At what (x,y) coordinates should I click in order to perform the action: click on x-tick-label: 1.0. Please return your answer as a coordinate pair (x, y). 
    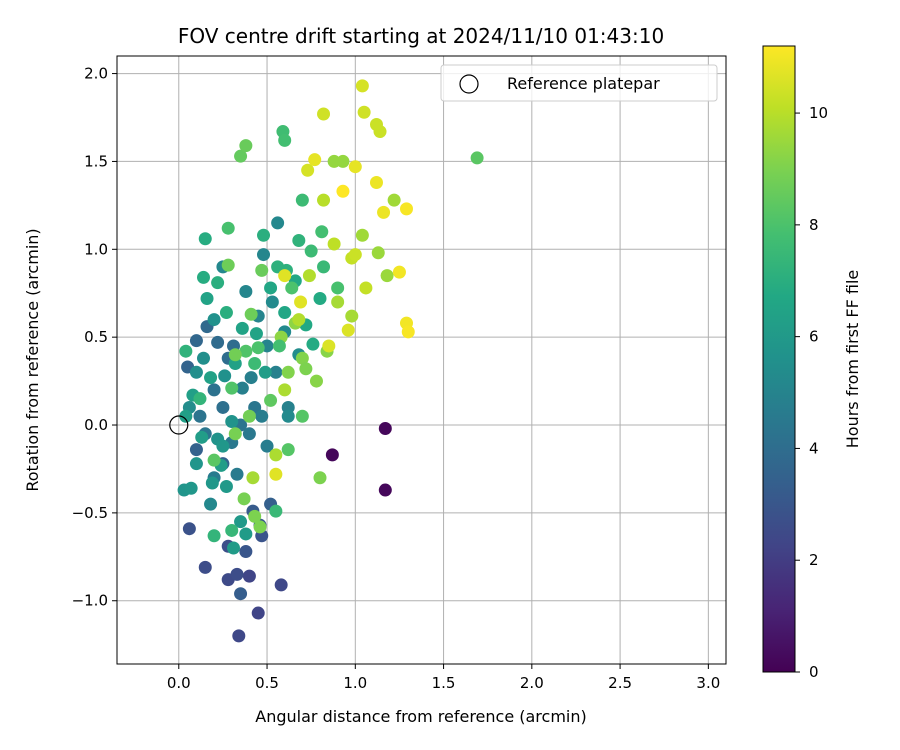
    Looking at the image, I should click on (355, 683).